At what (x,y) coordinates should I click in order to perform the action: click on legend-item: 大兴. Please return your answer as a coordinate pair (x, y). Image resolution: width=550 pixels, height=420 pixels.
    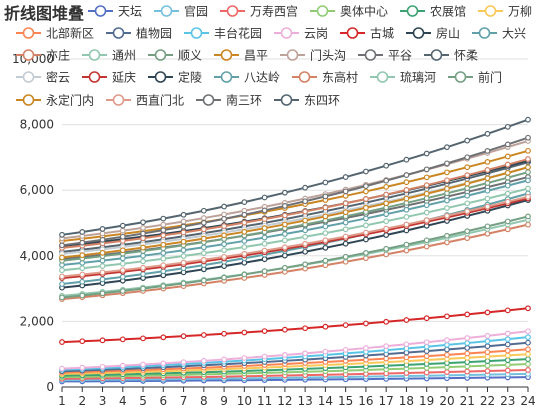
    Looking at the image, I should click on (499, 34).